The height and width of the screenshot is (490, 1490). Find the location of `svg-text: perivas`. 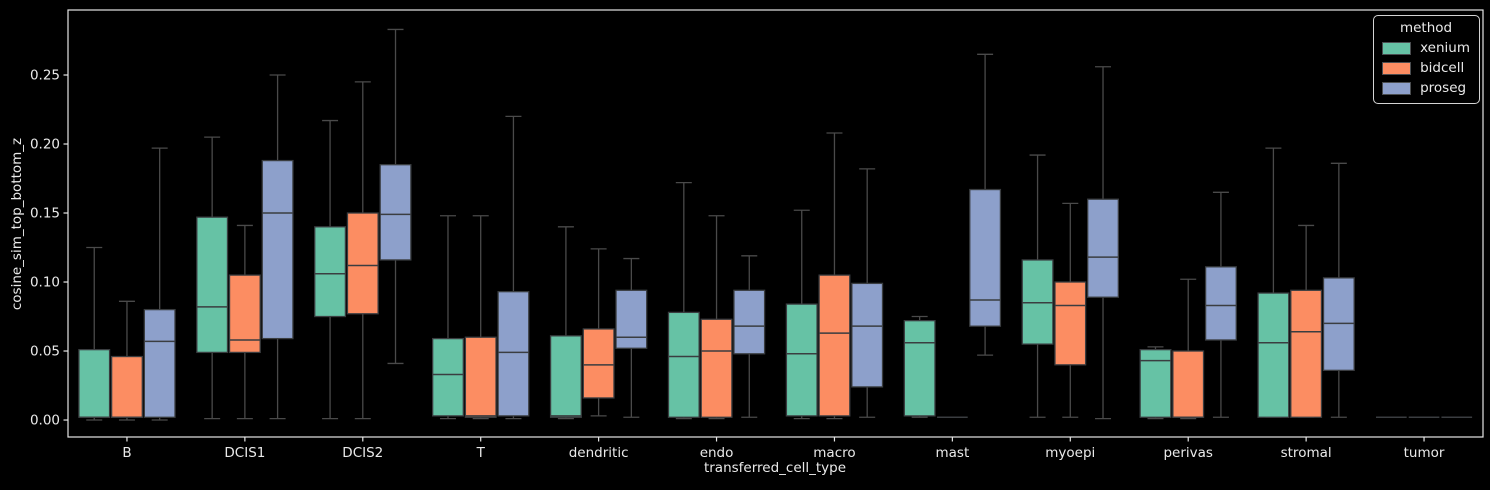

svg-text: perivas is located at coordinates (1187, 453).